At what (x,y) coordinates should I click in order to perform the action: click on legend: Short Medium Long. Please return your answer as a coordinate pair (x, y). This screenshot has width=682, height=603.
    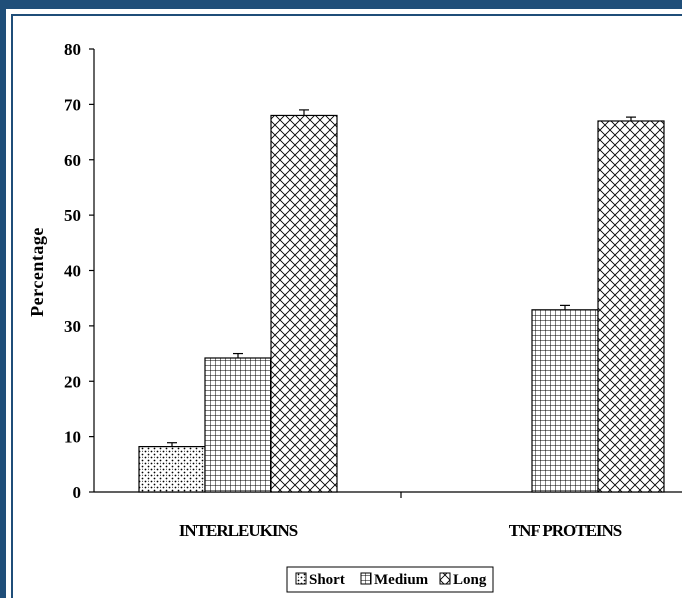
    Looking at the image, I should click on (390, 579).